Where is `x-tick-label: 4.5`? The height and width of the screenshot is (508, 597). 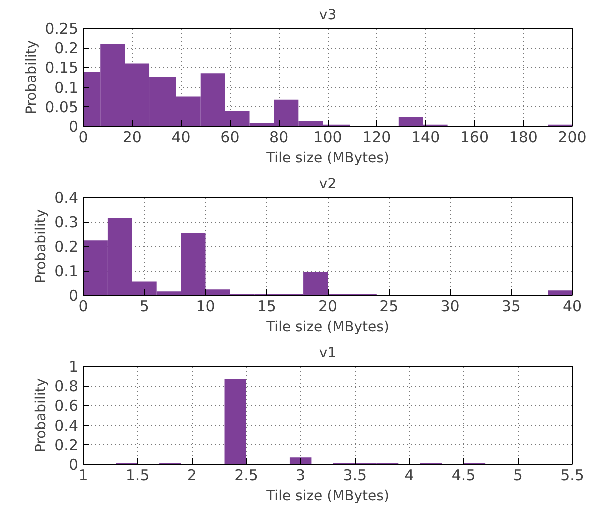 x-tick-label: 4.5 is located at coordinates (464, 475).